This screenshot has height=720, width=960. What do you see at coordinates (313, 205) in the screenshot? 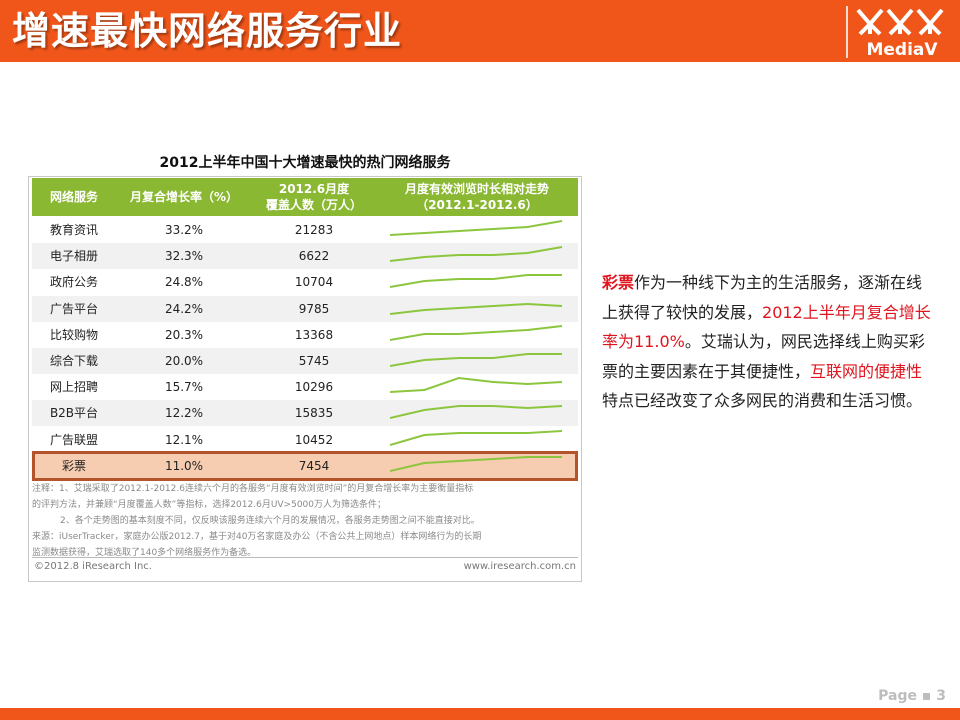
I see `header-users-line2: 覆盖人数（万人）` at bounding box center [313, 205].